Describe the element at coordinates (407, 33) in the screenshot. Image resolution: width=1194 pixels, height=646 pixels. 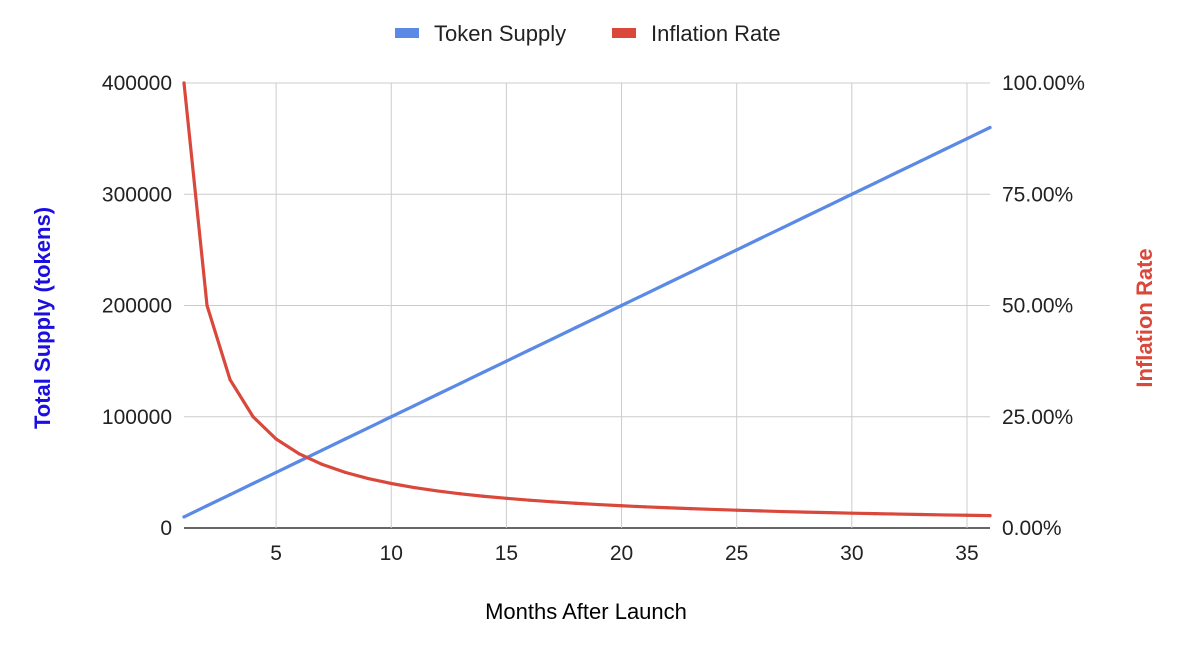
I see `legend-swatch-token-supply` at that location.